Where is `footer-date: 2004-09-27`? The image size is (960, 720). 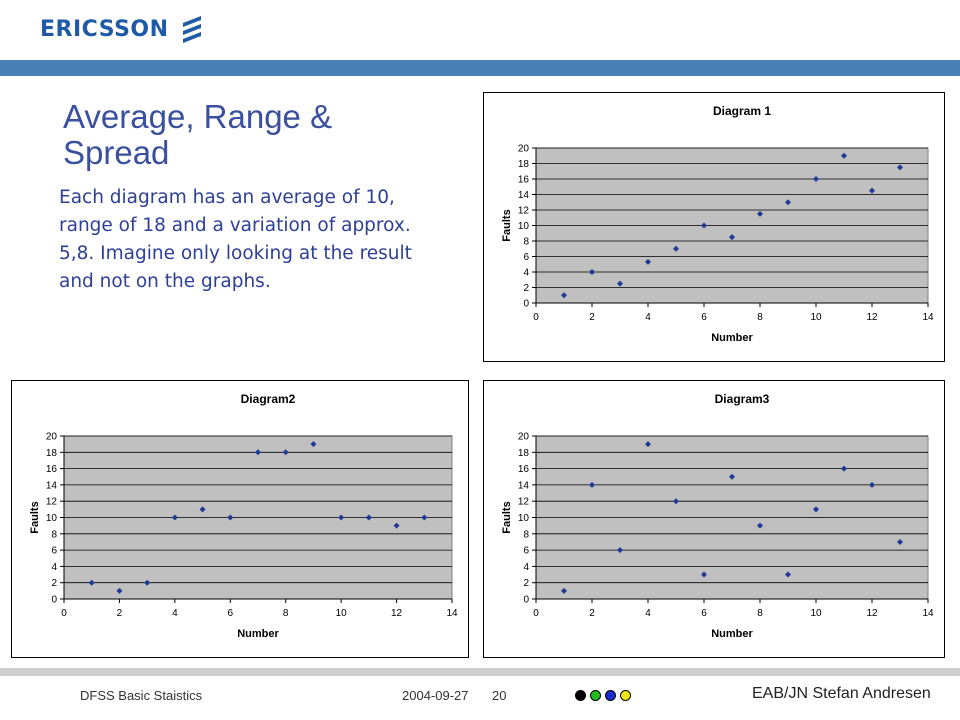 footer-date: 2004-09-27 is located at coordinates (435, 695).